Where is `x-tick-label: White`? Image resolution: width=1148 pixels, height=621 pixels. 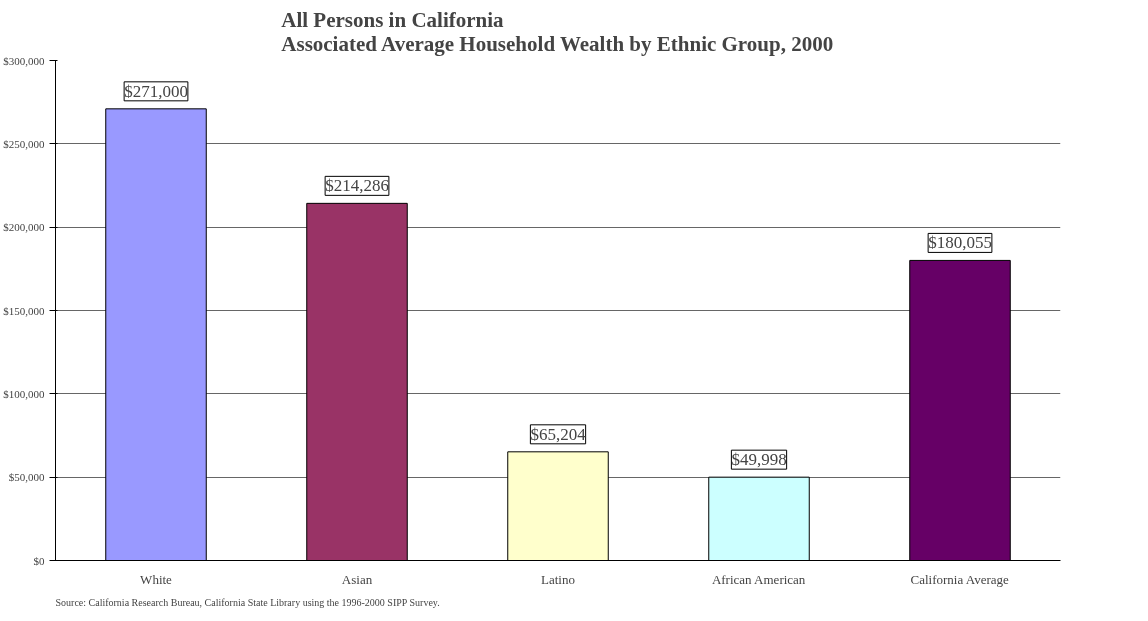 x-tick-label: White is located at coordinates (156, 579).